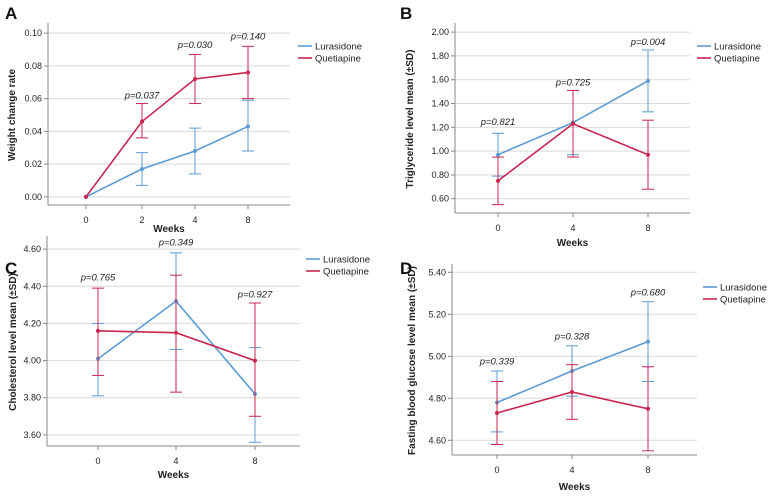  I want to click on y-tick-label: 0.06, so click(33, 99).